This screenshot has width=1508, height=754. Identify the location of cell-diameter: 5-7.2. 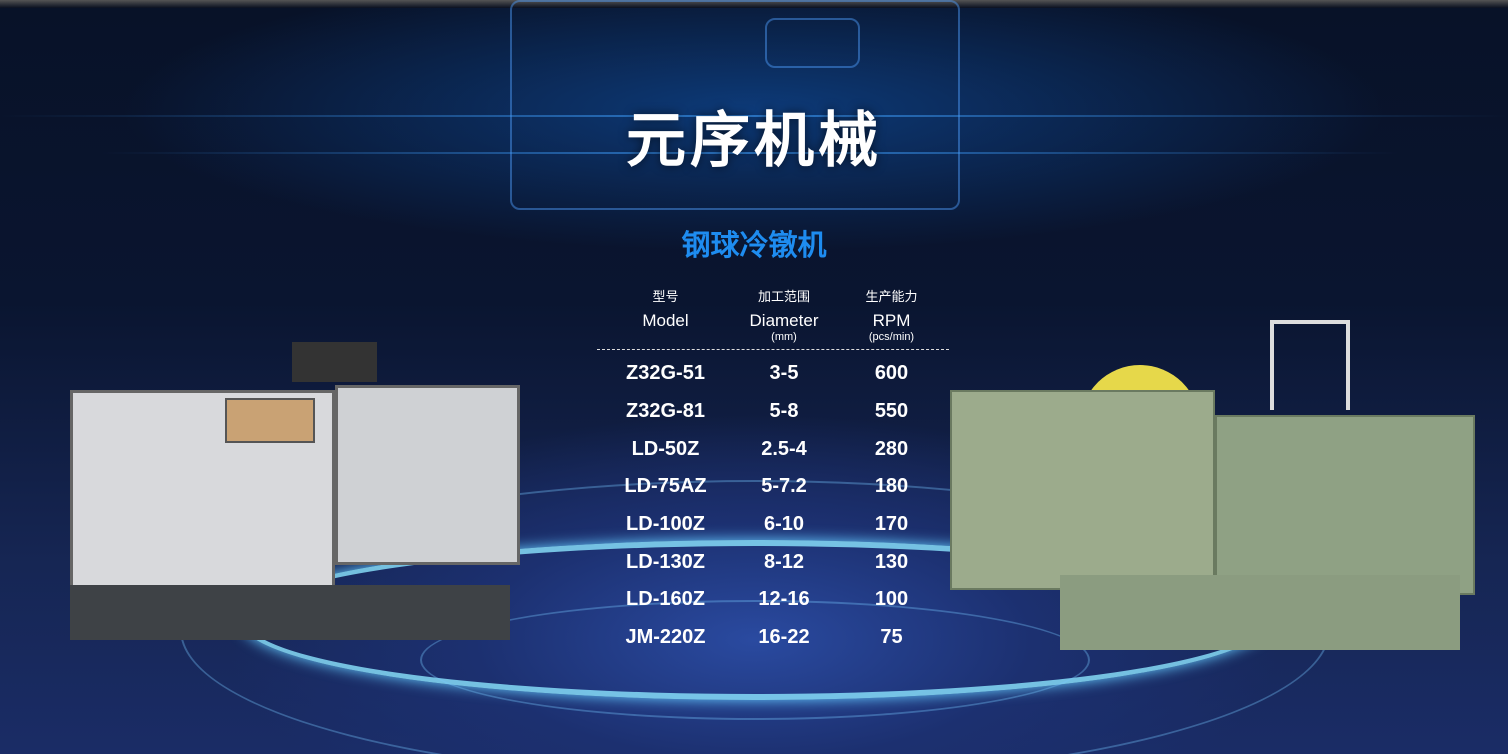
(784, 486).